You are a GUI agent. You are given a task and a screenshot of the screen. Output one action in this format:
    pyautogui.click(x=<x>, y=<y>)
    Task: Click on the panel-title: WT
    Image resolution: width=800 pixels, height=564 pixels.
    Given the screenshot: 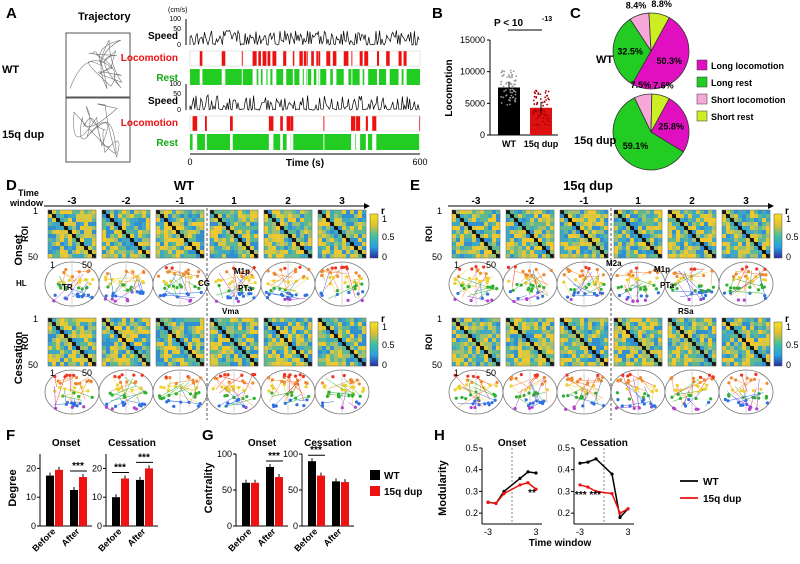 What is the action you would take?
    pyautogui.click(x=184, y=185)
    